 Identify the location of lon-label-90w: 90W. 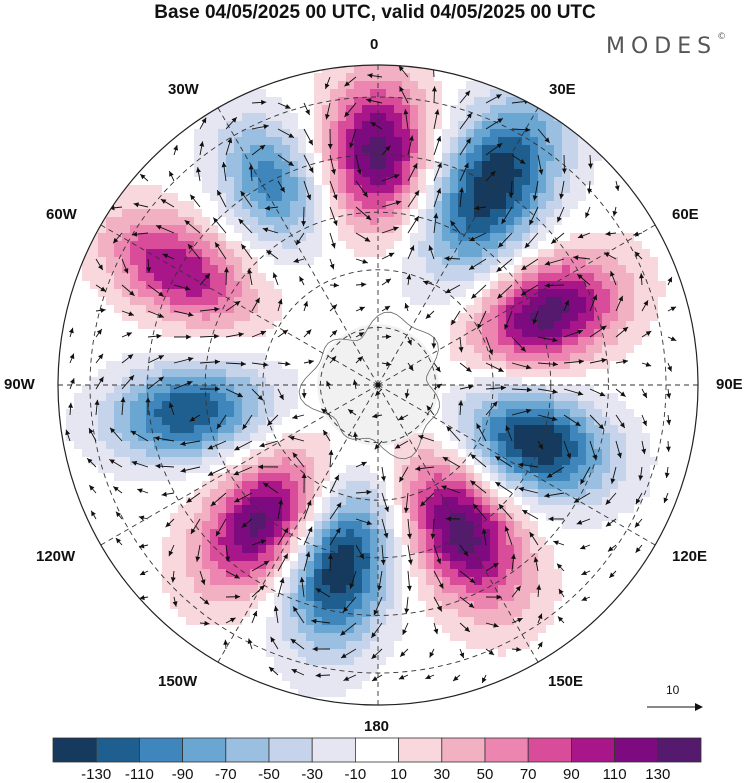
(19, 384).